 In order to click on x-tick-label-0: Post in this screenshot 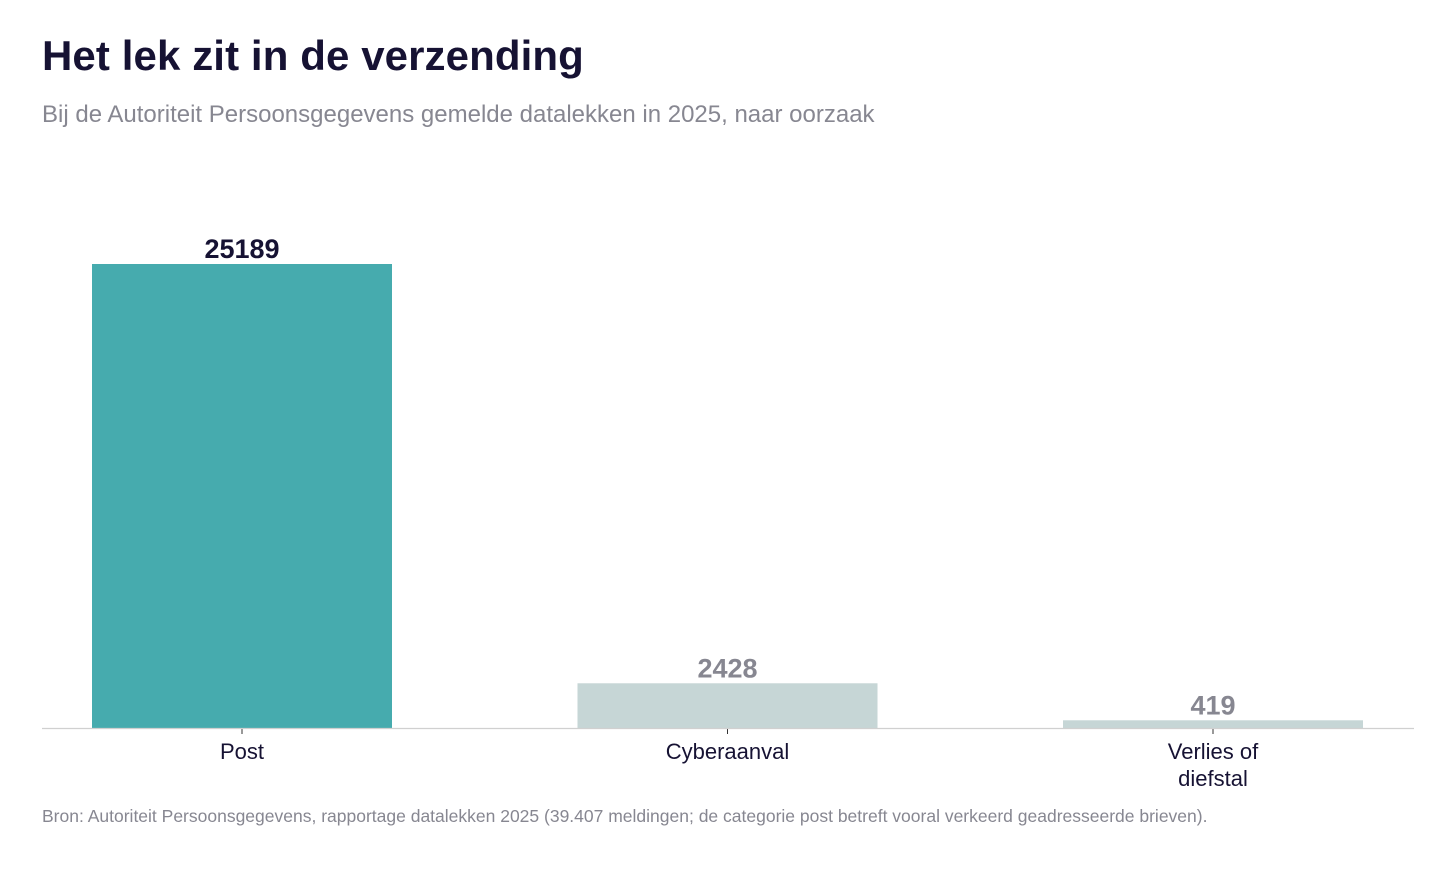, I will do `click(242, 751)`.